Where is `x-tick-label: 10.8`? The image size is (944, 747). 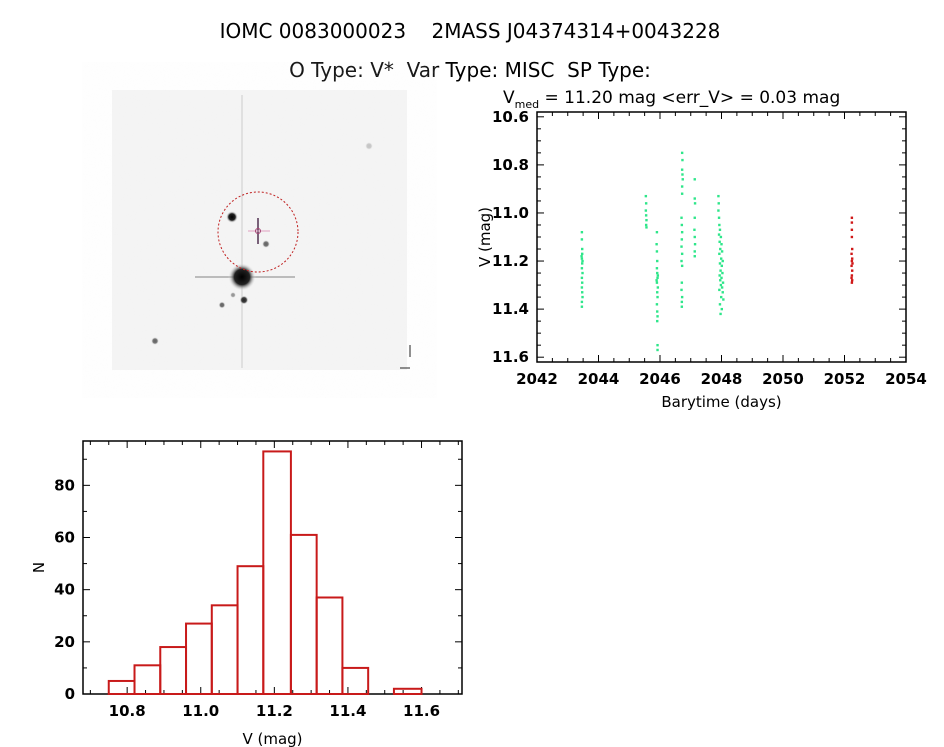 x-tick-label: 10.8 is located at coordinates (127, 711).